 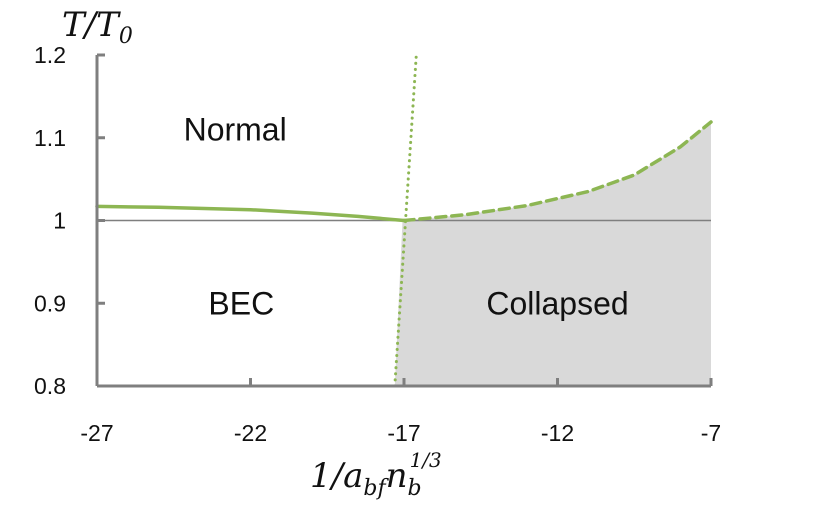 What do you see at coordinates (97, 27) in the screenshot?
I see `y-axis-title: T/T0` at bounding box center [97, 27].